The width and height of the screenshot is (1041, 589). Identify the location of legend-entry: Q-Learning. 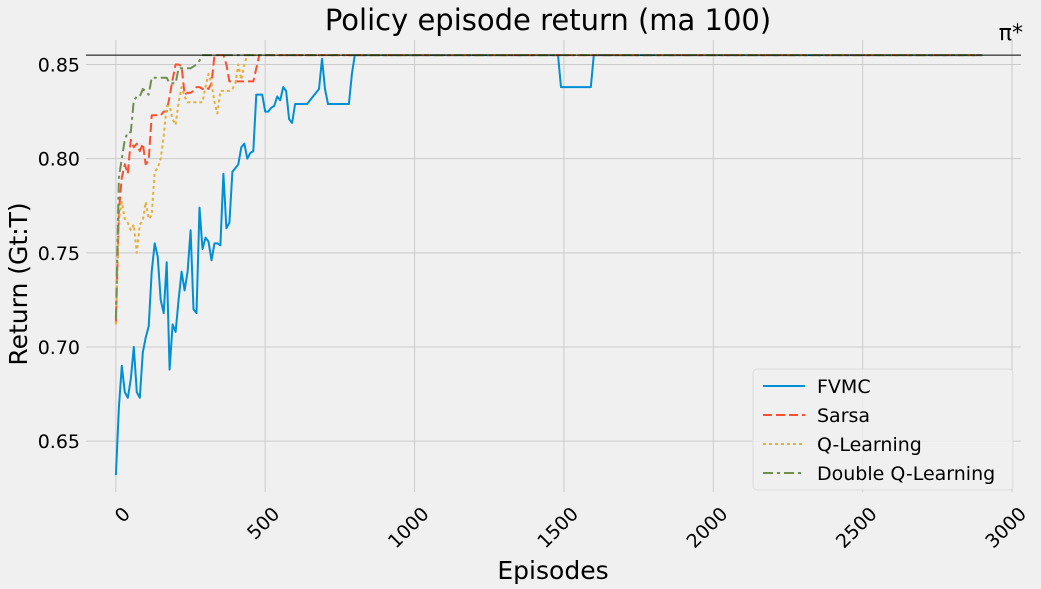
(869, 445).